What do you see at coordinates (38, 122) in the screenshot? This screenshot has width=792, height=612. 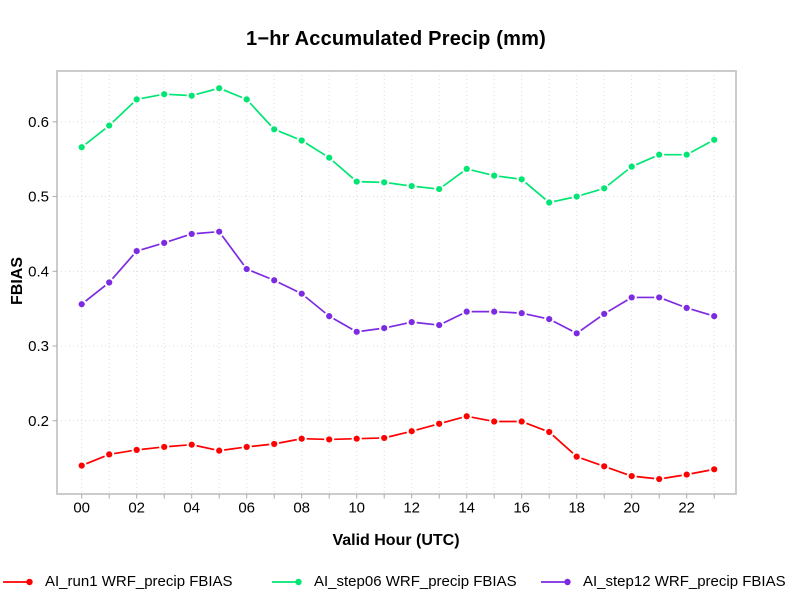 I see `svg-text: 0.6` at bounding box center [38, 122].